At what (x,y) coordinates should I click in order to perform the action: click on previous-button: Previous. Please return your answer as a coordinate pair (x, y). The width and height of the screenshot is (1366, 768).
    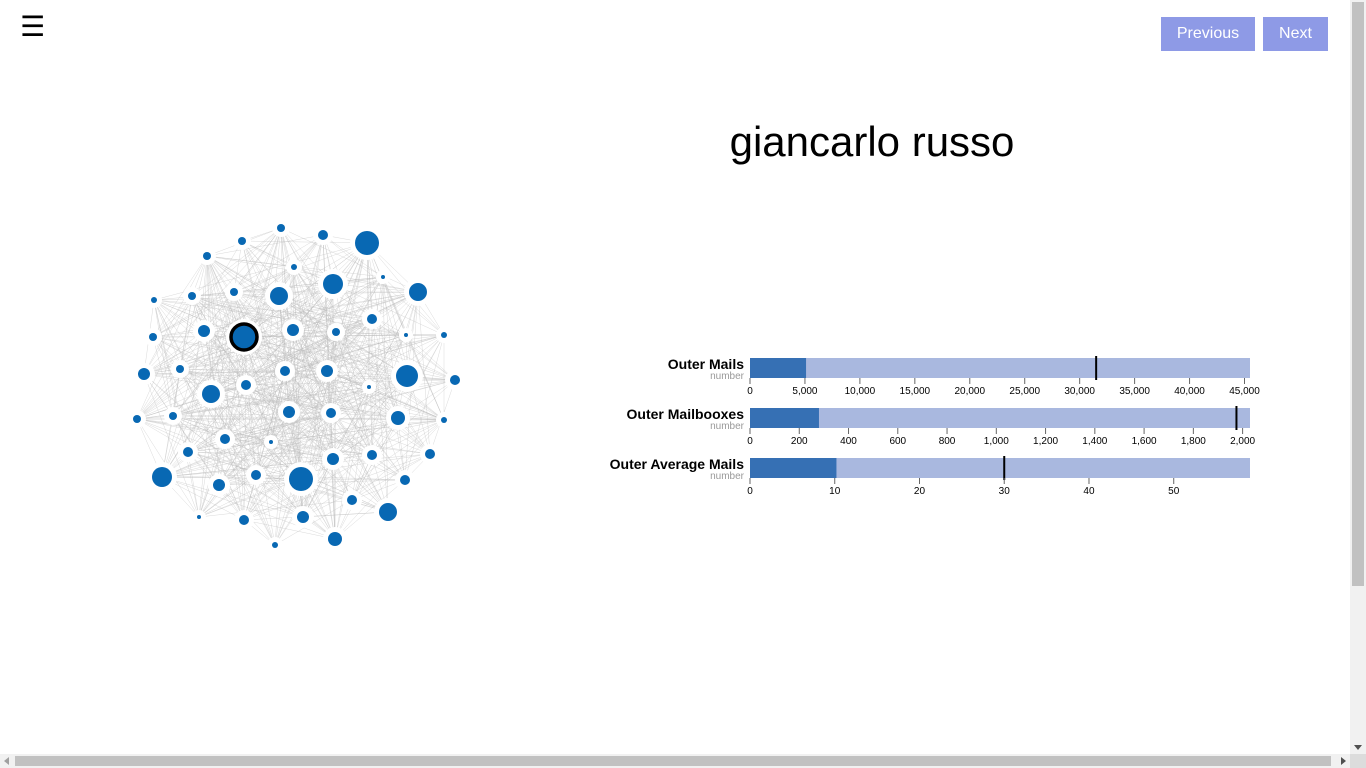
    Looking at the image, I should click on (1208, 34).